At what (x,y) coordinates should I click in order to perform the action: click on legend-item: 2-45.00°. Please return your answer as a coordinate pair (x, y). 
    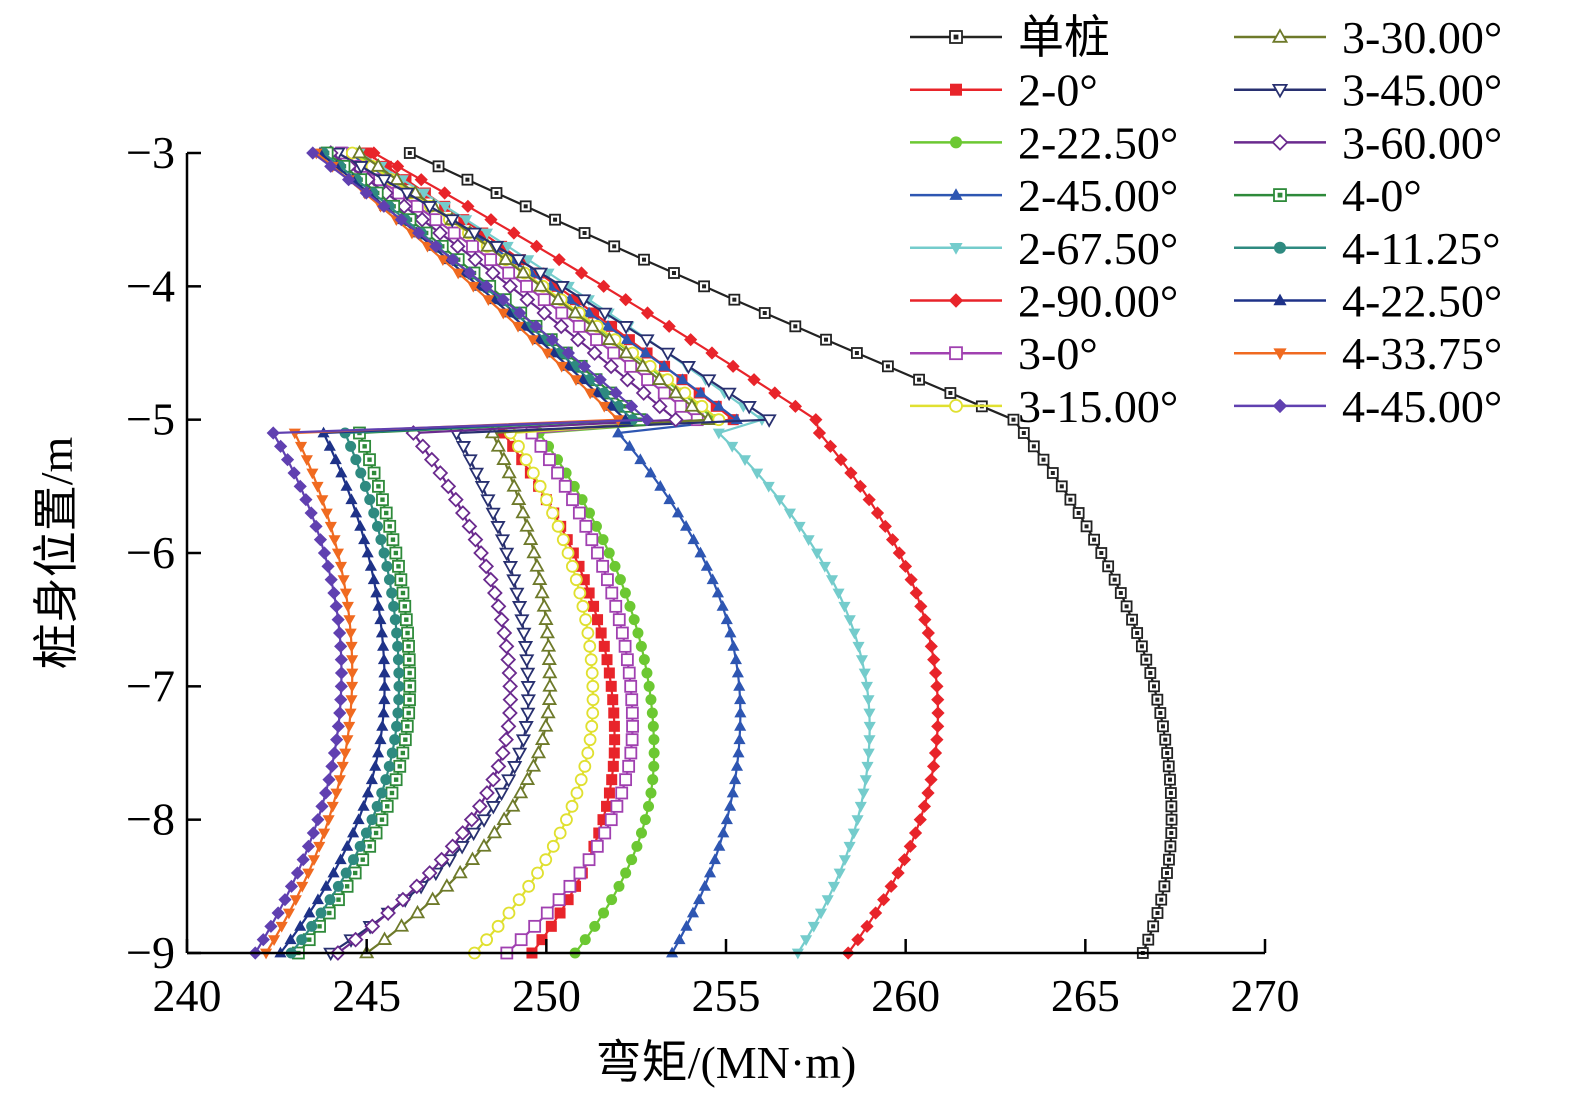
    Looking at the image, I should click on (1044, 195).